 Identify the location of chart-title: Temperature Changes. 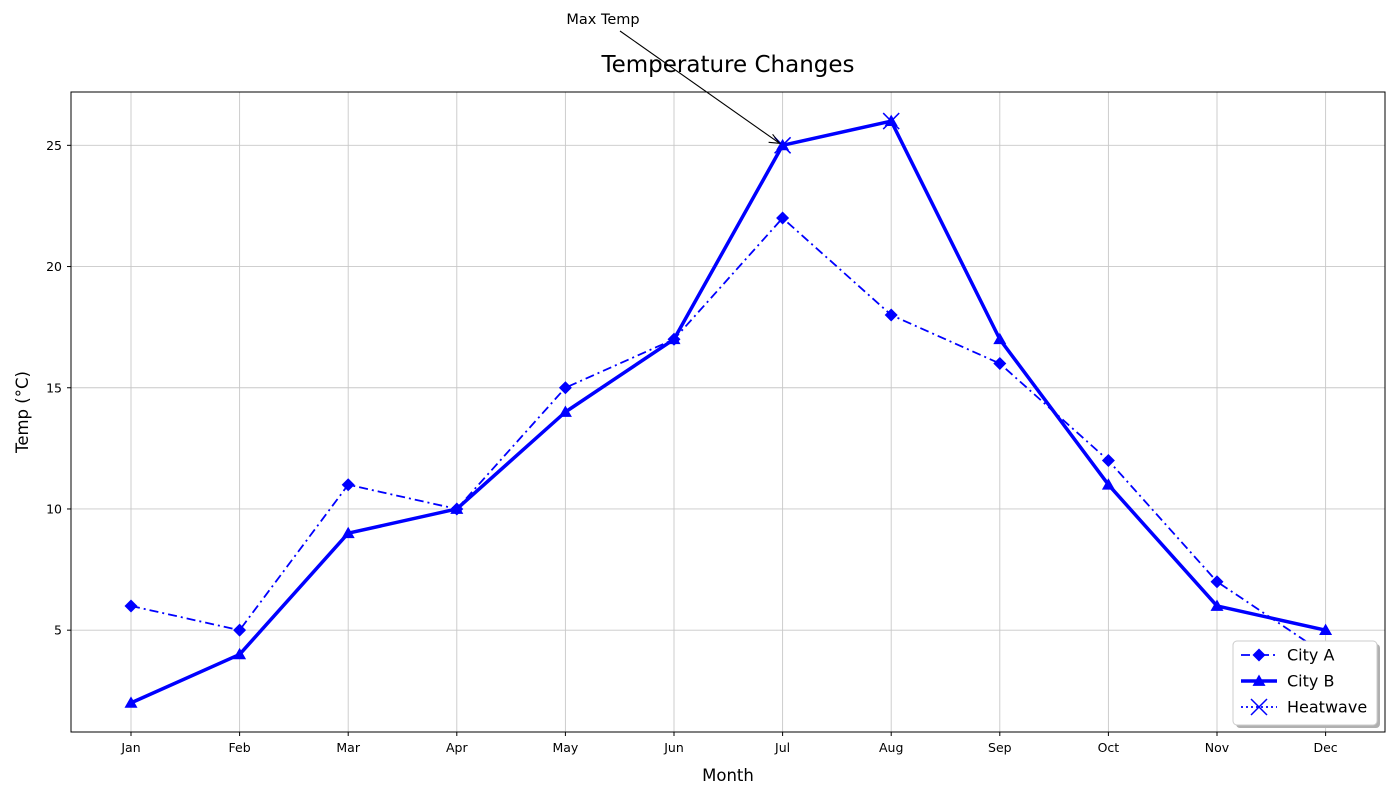
(727, 65).